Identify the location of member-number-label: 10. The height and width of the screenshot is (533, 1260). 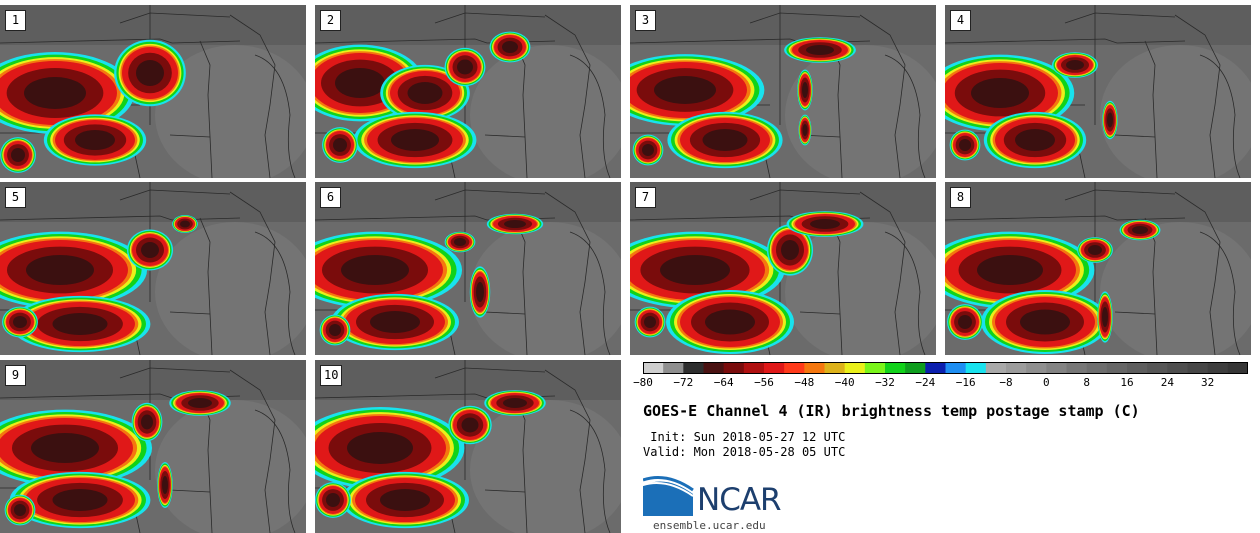
(331, 375).